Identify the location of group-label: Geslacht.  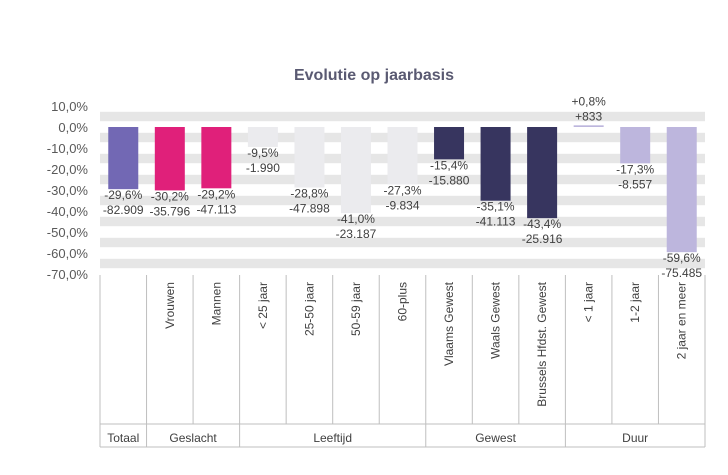
(193, 438).